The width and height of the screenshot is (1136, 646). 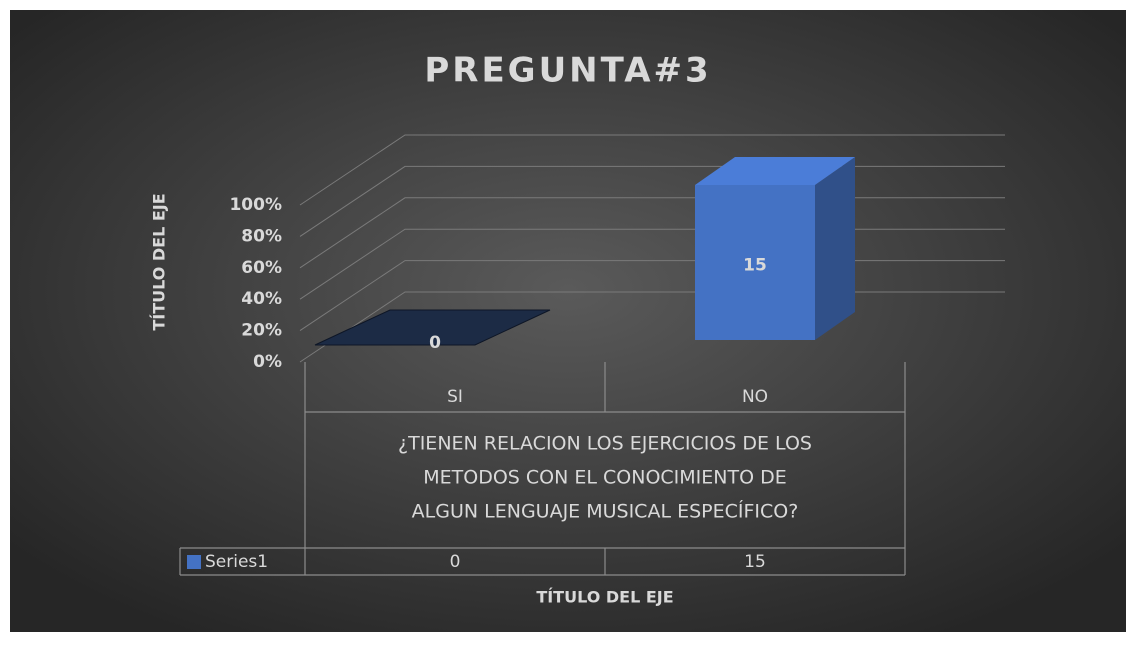 What do you see at coordinates (261, 268) in the screenshot?
I see `y-tick-label: 60%` at bounding box center [261, 268].